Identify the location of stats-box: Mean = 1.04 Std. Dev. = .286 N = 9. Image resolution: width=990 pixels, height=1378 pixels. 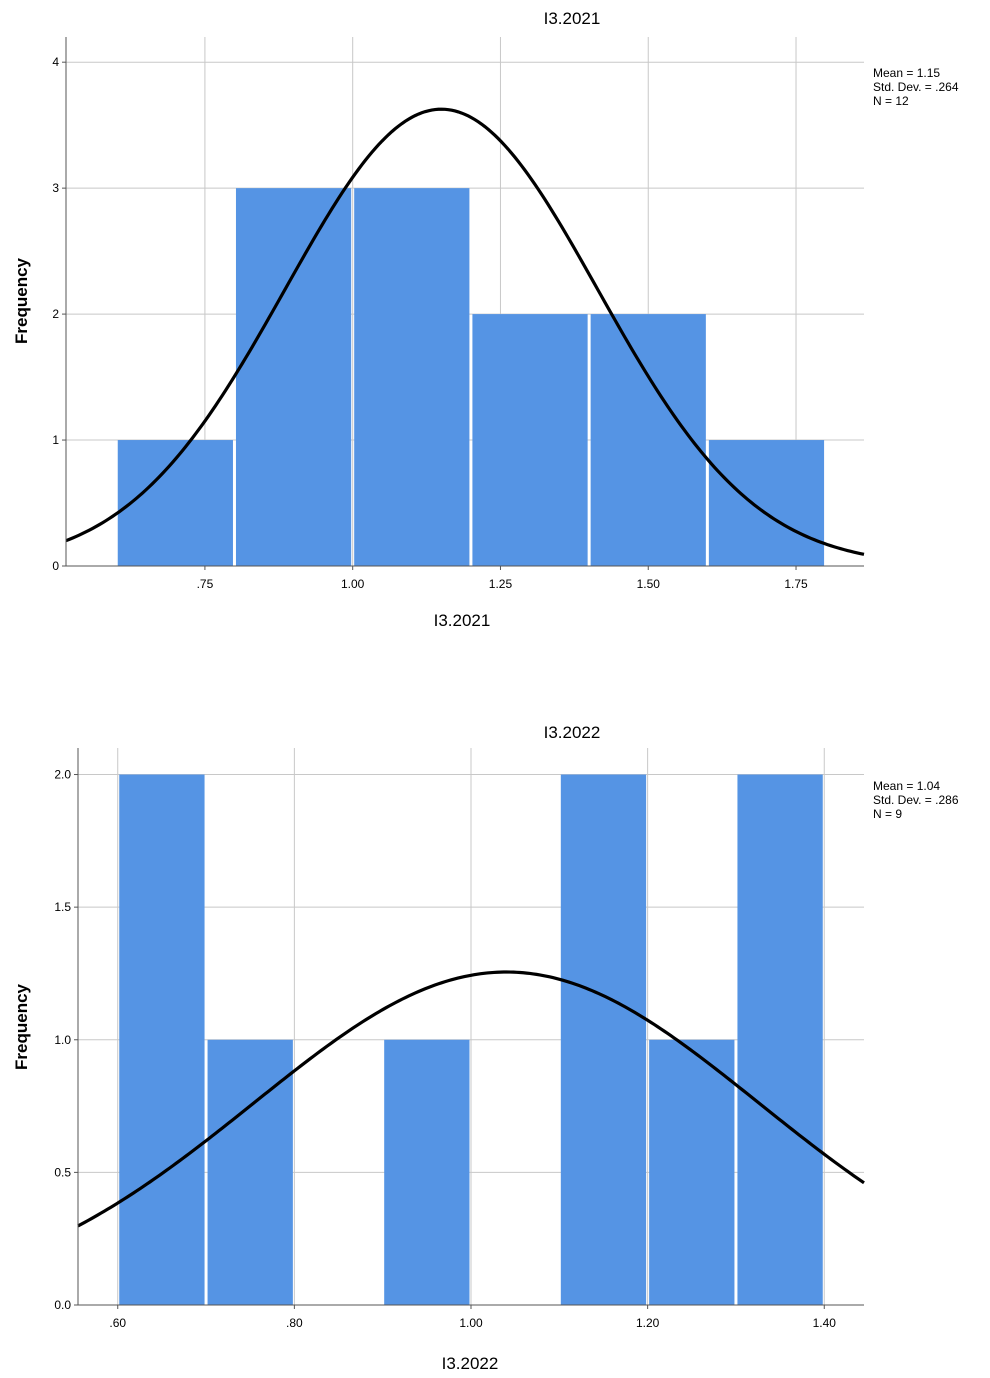
(916, 800).